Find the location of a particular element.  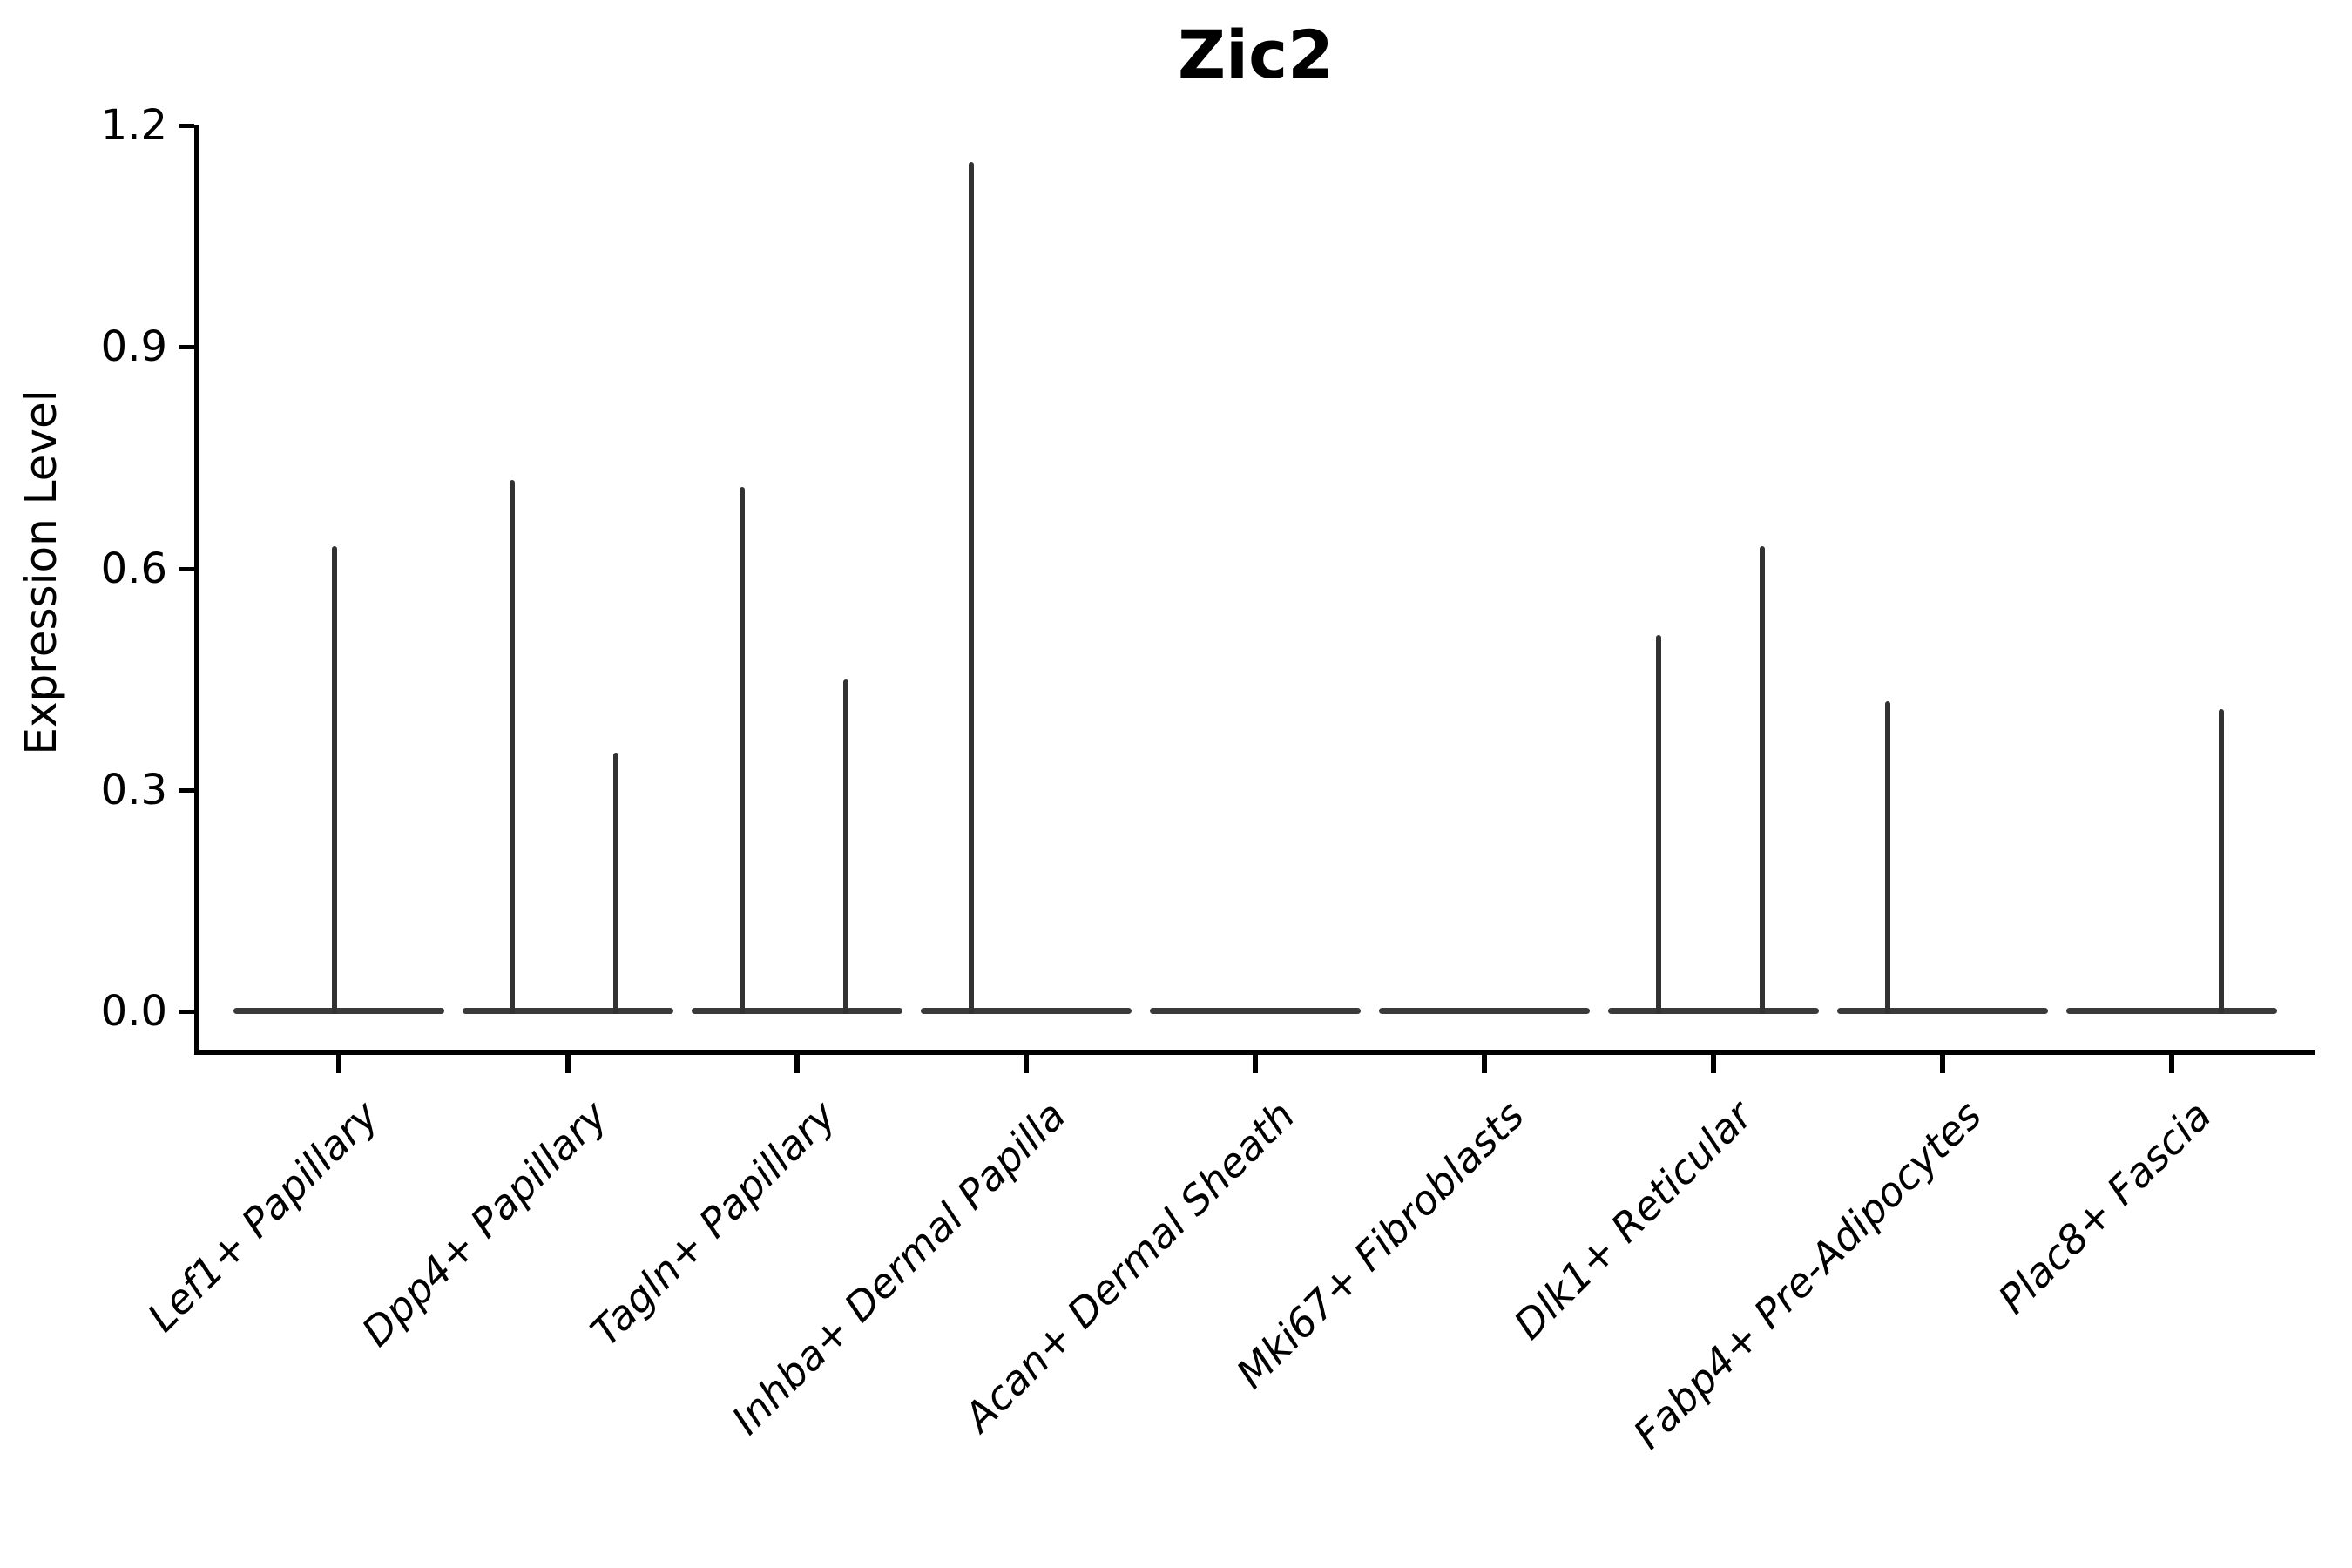

y-axis-tick-label: 1.2 is located at coordinates (134, 125).